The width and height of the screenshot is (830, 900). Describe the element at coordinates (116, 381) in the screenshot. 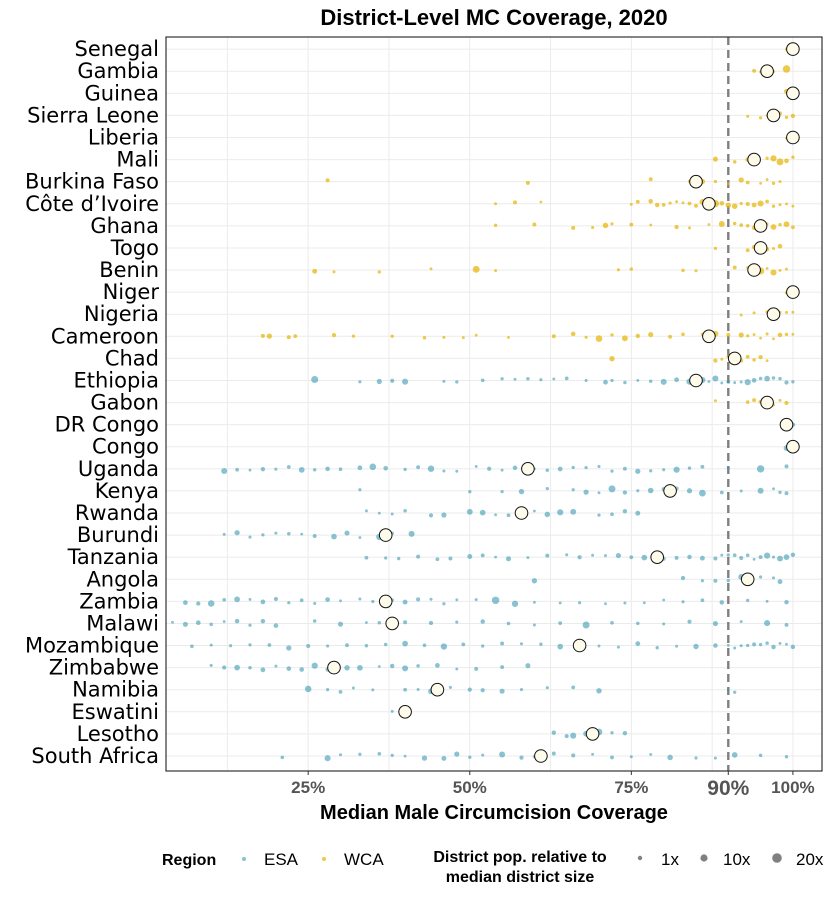

I see `country-label: Ethiopia` at that location.